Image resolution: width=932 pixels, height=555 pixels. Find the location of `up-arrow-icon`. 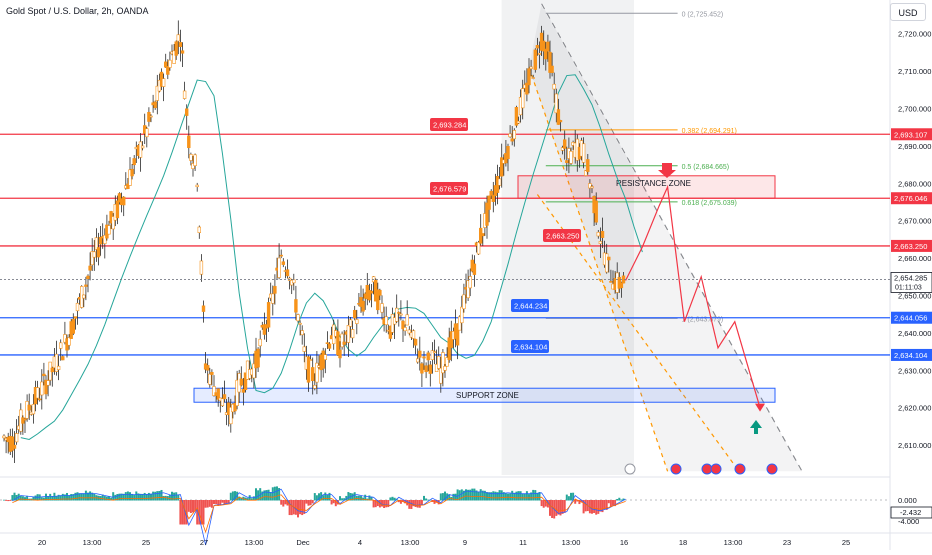

up-arrow-icon is located at coordinates (756, 427).